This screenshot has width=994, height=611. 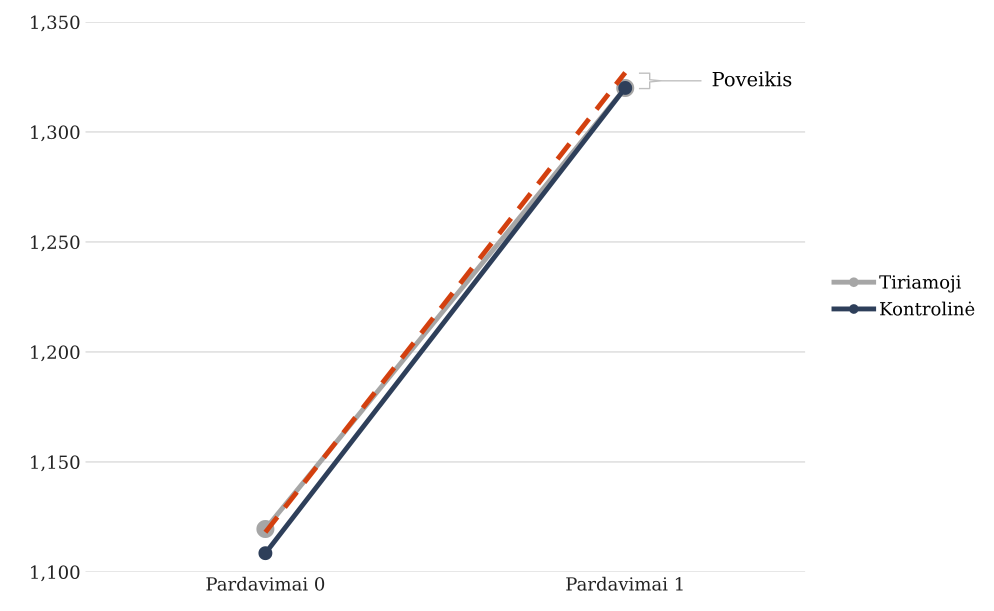 What do you see at coordinates (55, 243) in the screenshot?
I see `y-tick-label: 1,250` at bounding box center [55, 243].